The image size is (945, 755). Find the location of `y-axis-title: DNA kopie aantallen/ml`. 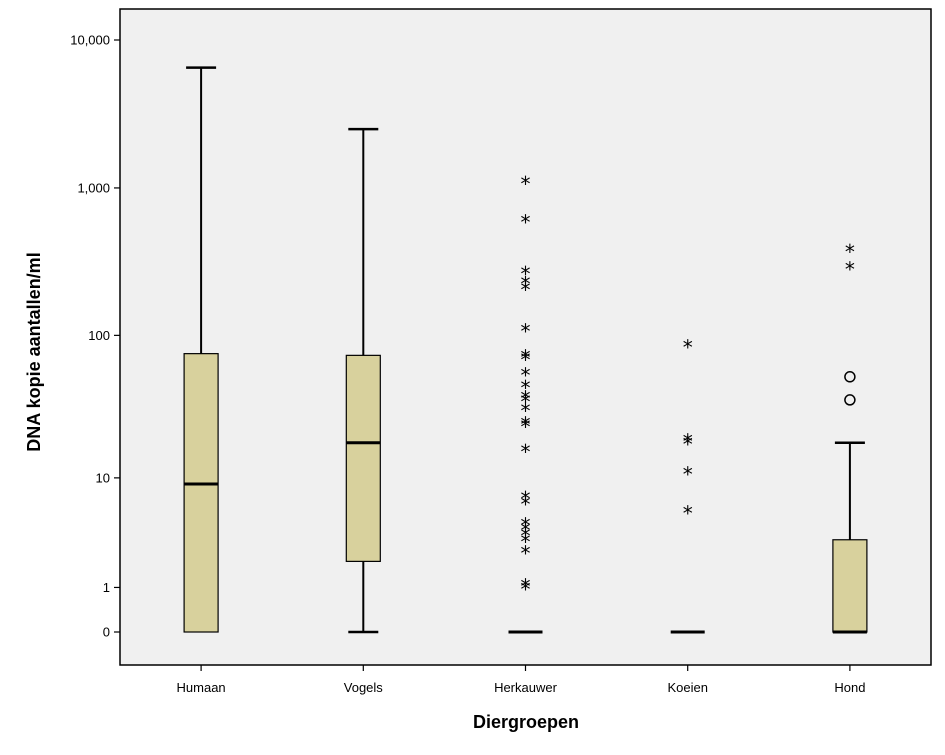

y-axis-title: DNA kopie aantallen/ml is located at coordinates (34, 351).